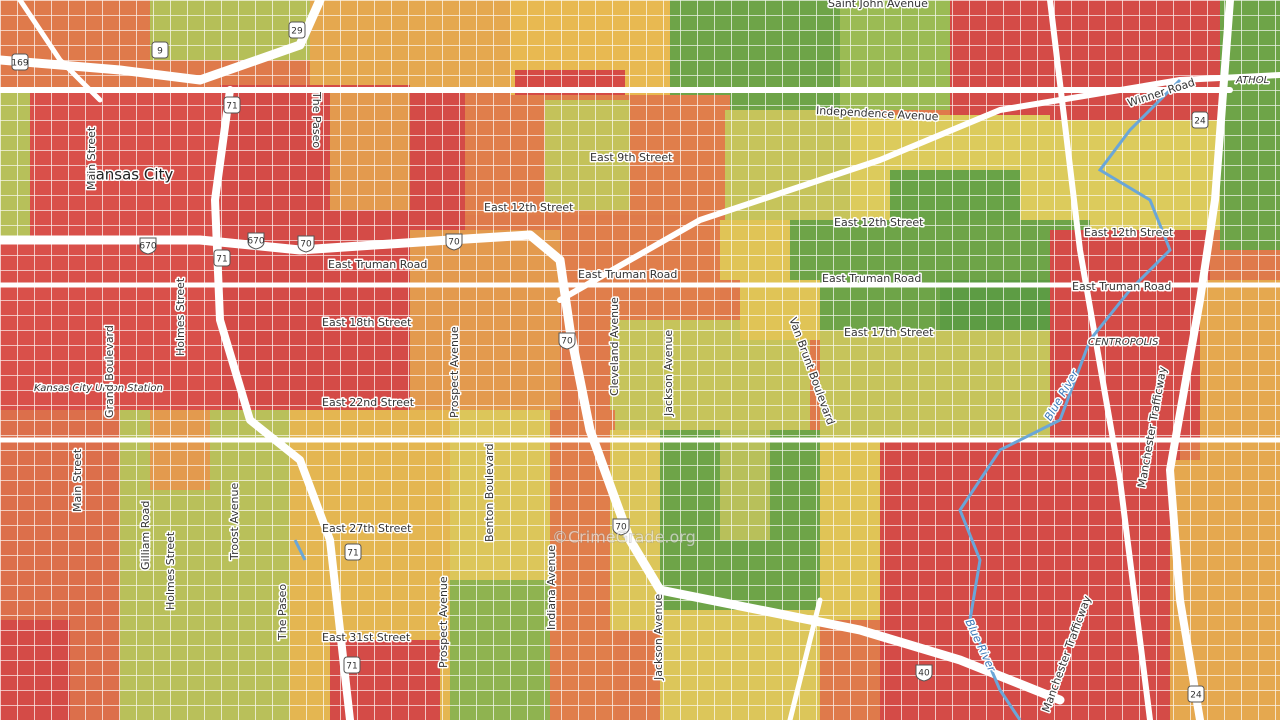 The width and height of the screenshot is (1280, 724). What do you see at coordinates (551, 587) in the screenshot?
I see `street-label: Indiana Avenue` at bounding box center [551, 587].